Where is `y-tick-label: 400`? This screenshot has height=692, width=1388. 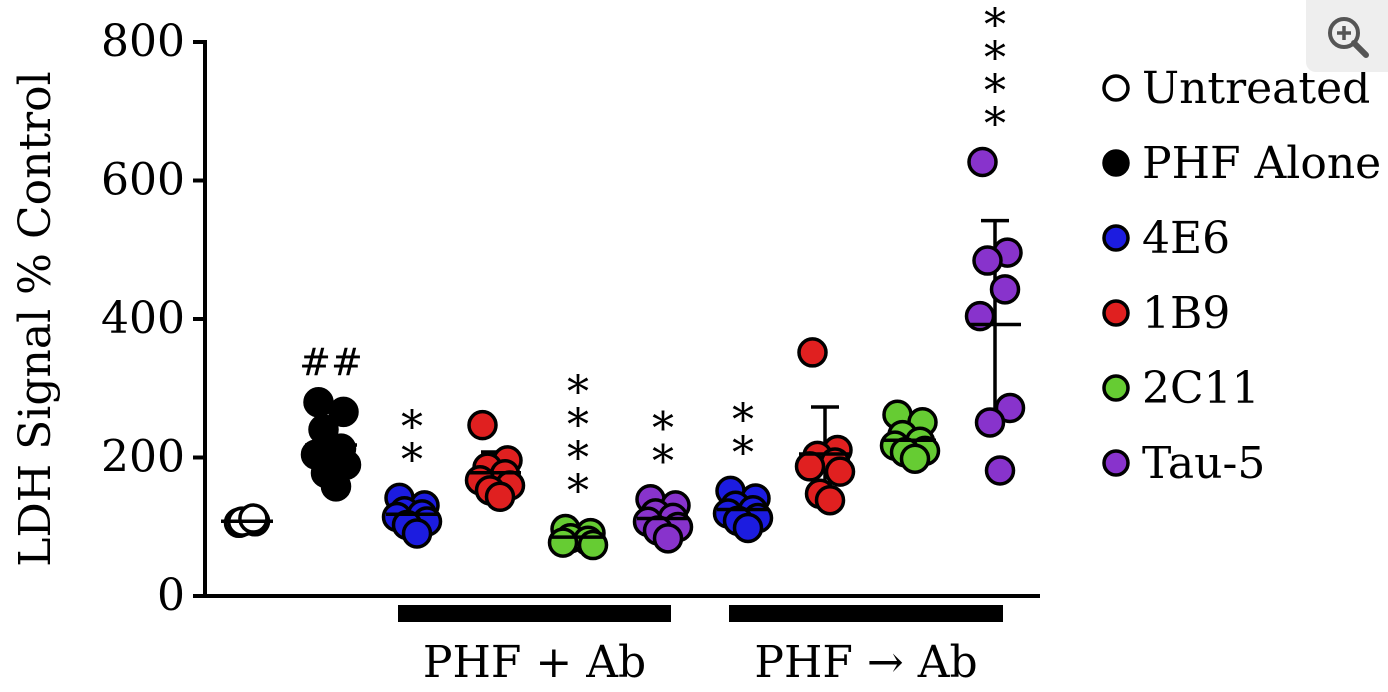 y-tick-label: 400 is located at coordinates (143, 318).